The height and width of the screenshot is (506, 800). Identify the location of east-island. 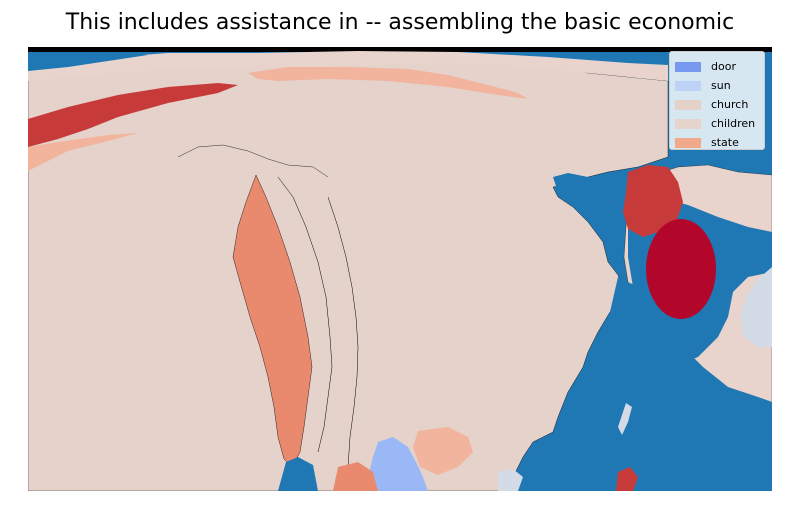
(756, 307).